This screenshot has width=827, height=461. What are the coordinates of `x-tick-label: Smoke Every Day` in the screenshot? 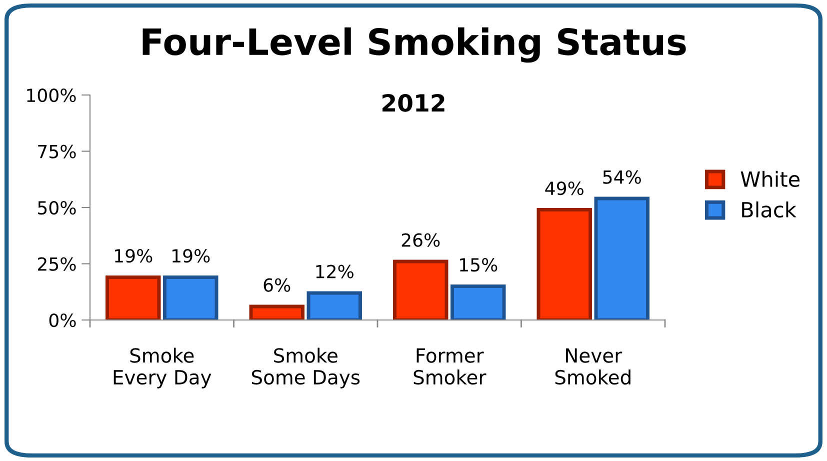 It's located at (163, 368).